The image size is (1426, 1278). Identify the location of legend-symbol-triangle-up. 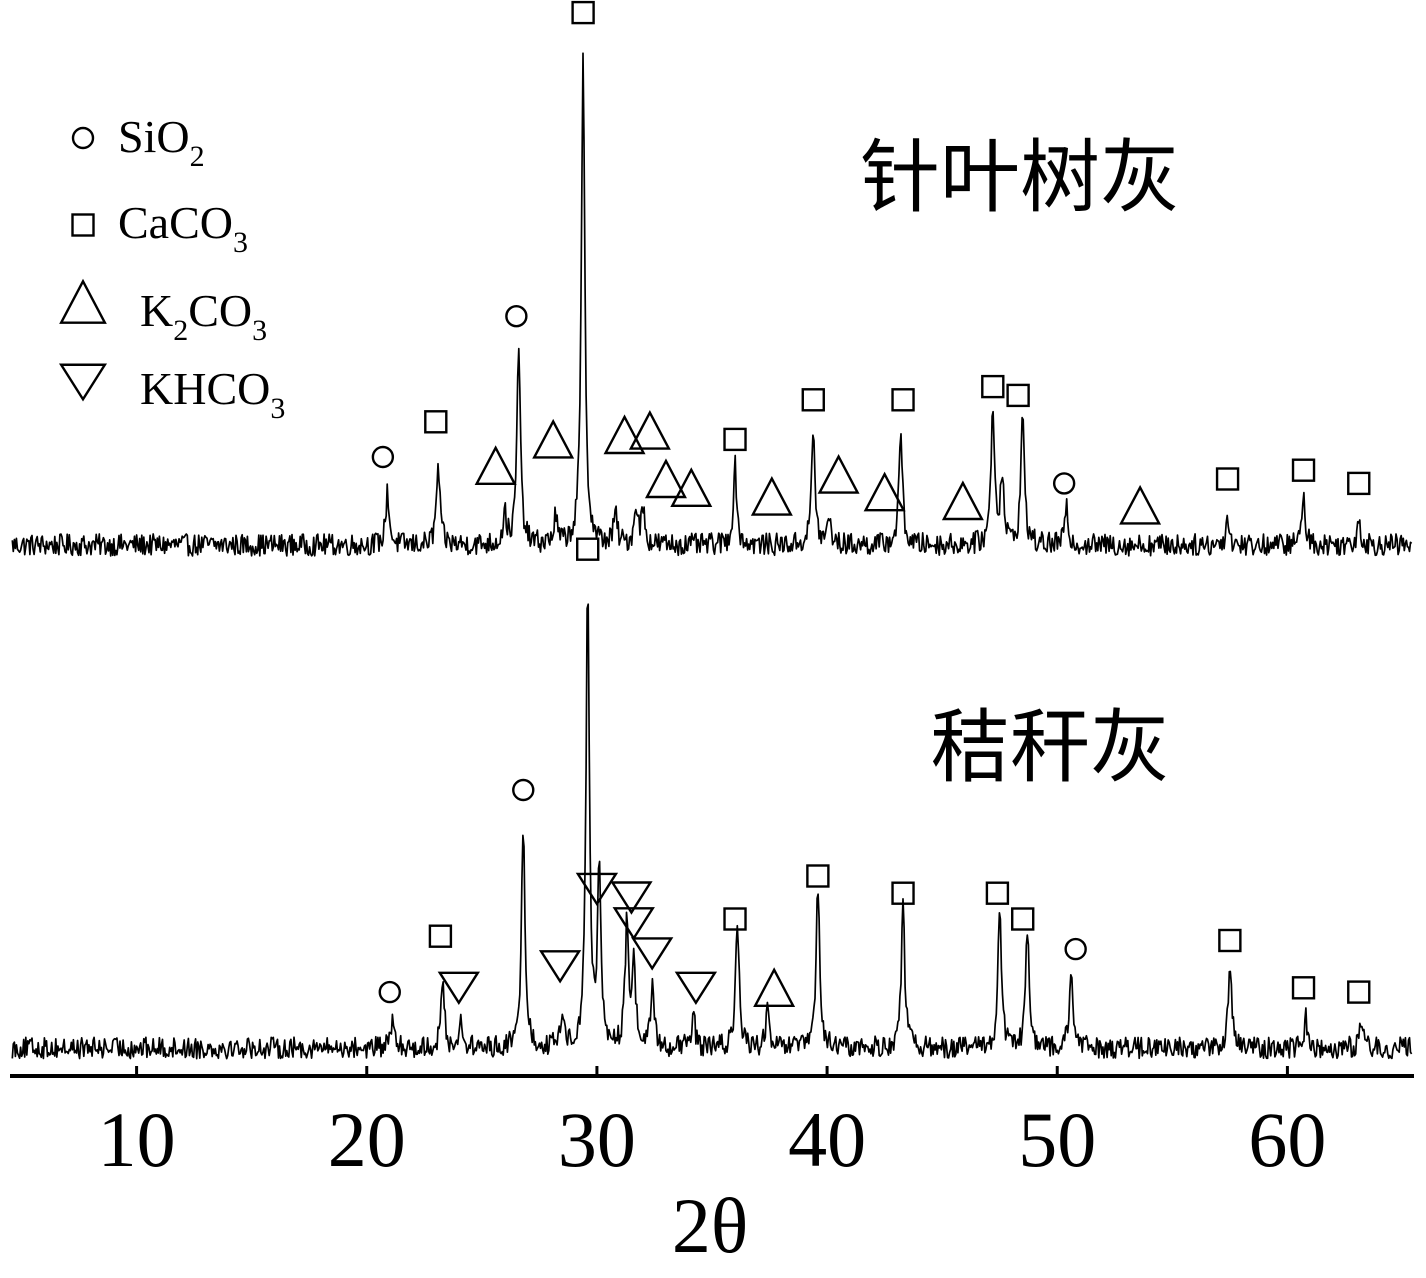
(83, 301).